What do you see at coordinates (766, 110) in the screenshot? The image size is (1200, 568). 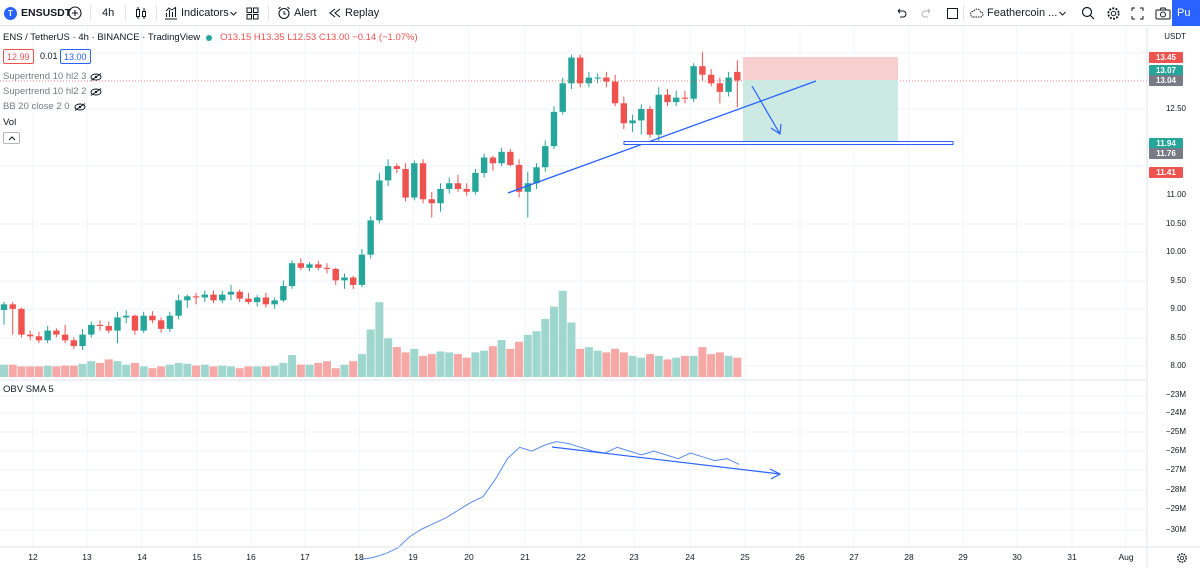 I see `down-arrow-drawing` at bounding box center [766, 110].